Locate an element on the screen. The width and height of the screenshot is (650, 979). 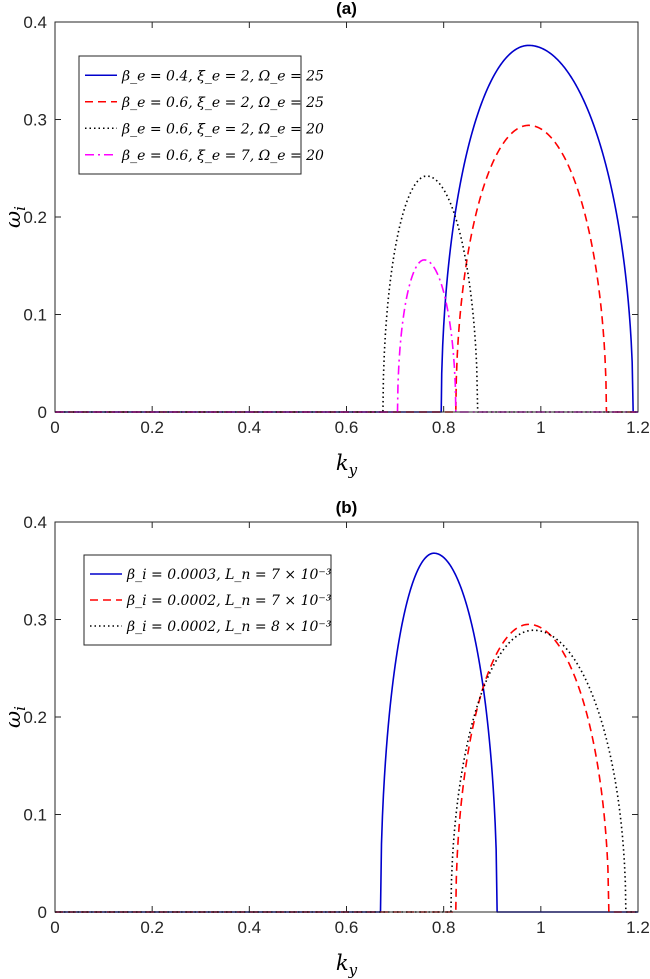
legend-box is located at coordinates (207, 600).